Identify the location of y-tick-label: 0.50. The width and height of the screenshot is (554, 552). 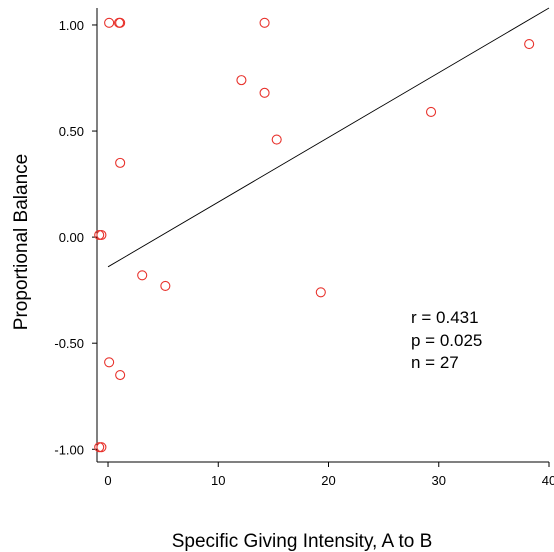
(71, 131).